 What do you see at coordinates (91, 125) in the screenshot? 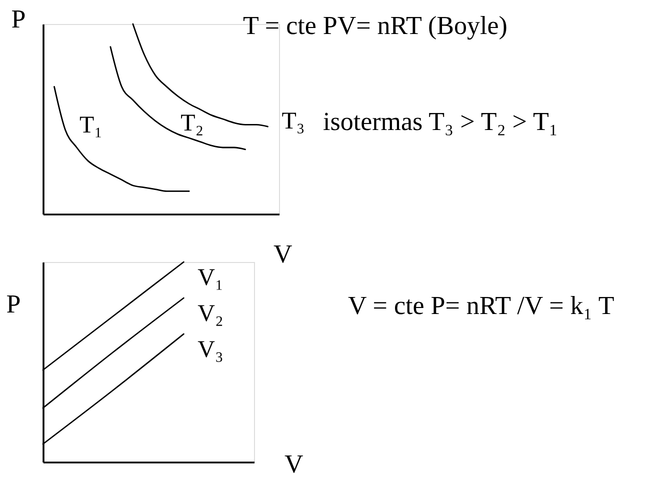
I see `series-label: T₁` at bounding box center [91, 125].